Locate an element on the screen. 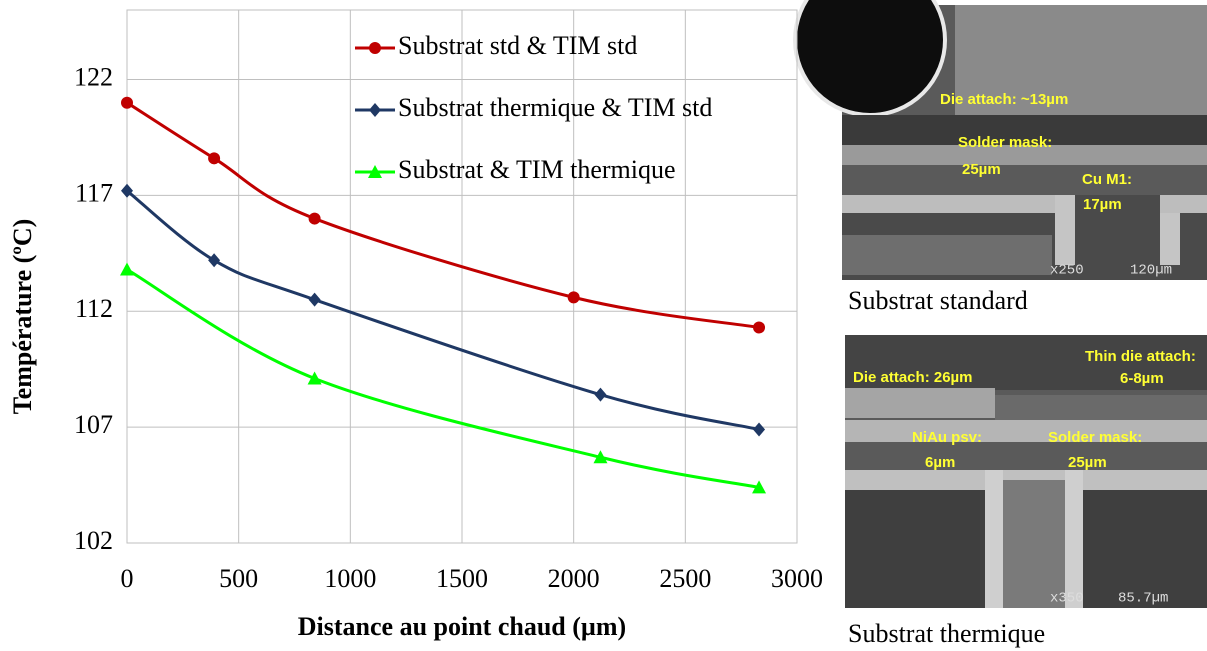 The width and height of the screenshot is (1207, 651). y-tick-label: 112 is located at coordinates (94, 308).